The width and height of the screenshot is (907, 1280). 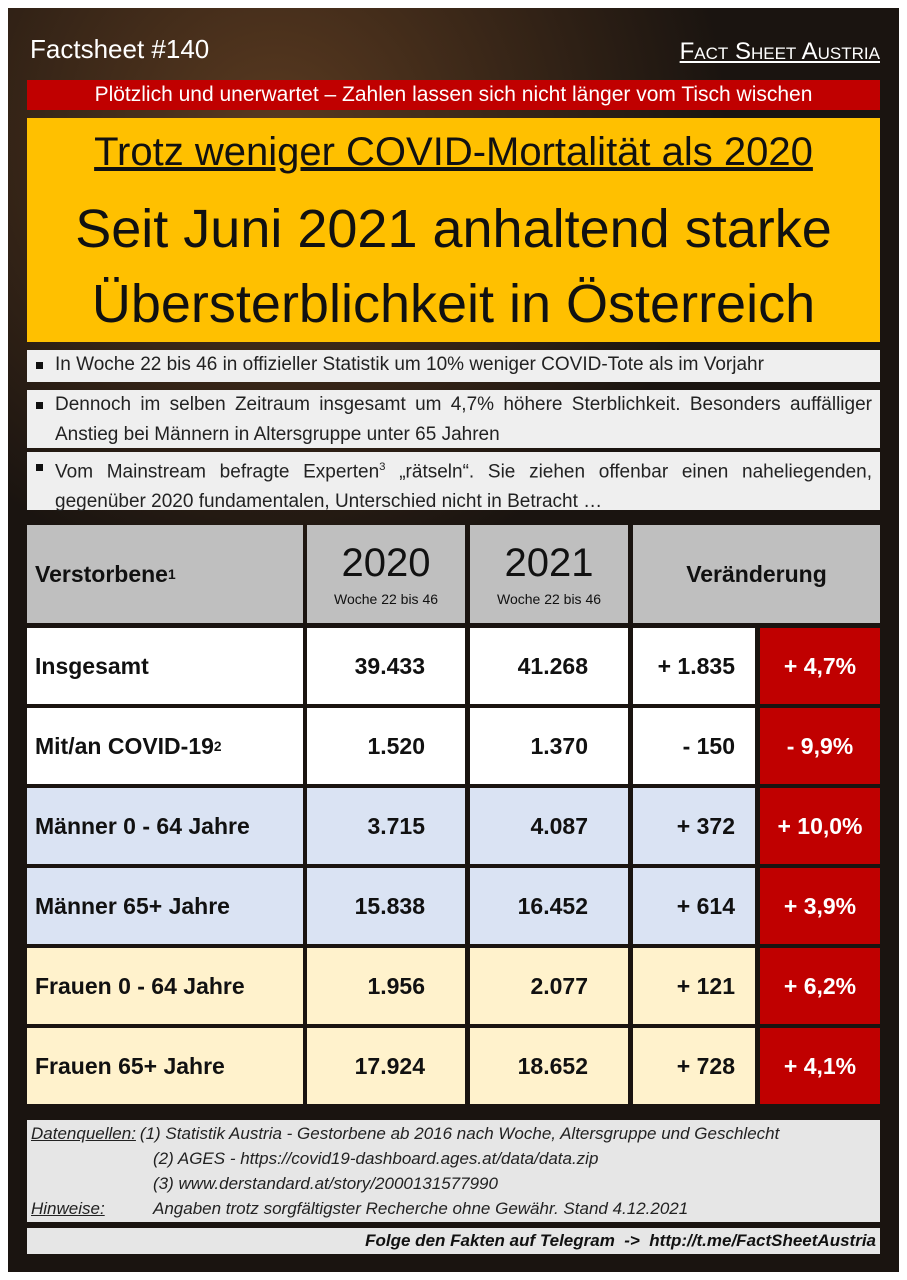 I want to click on footnote-ref: 3, so click(x=382, y=467).